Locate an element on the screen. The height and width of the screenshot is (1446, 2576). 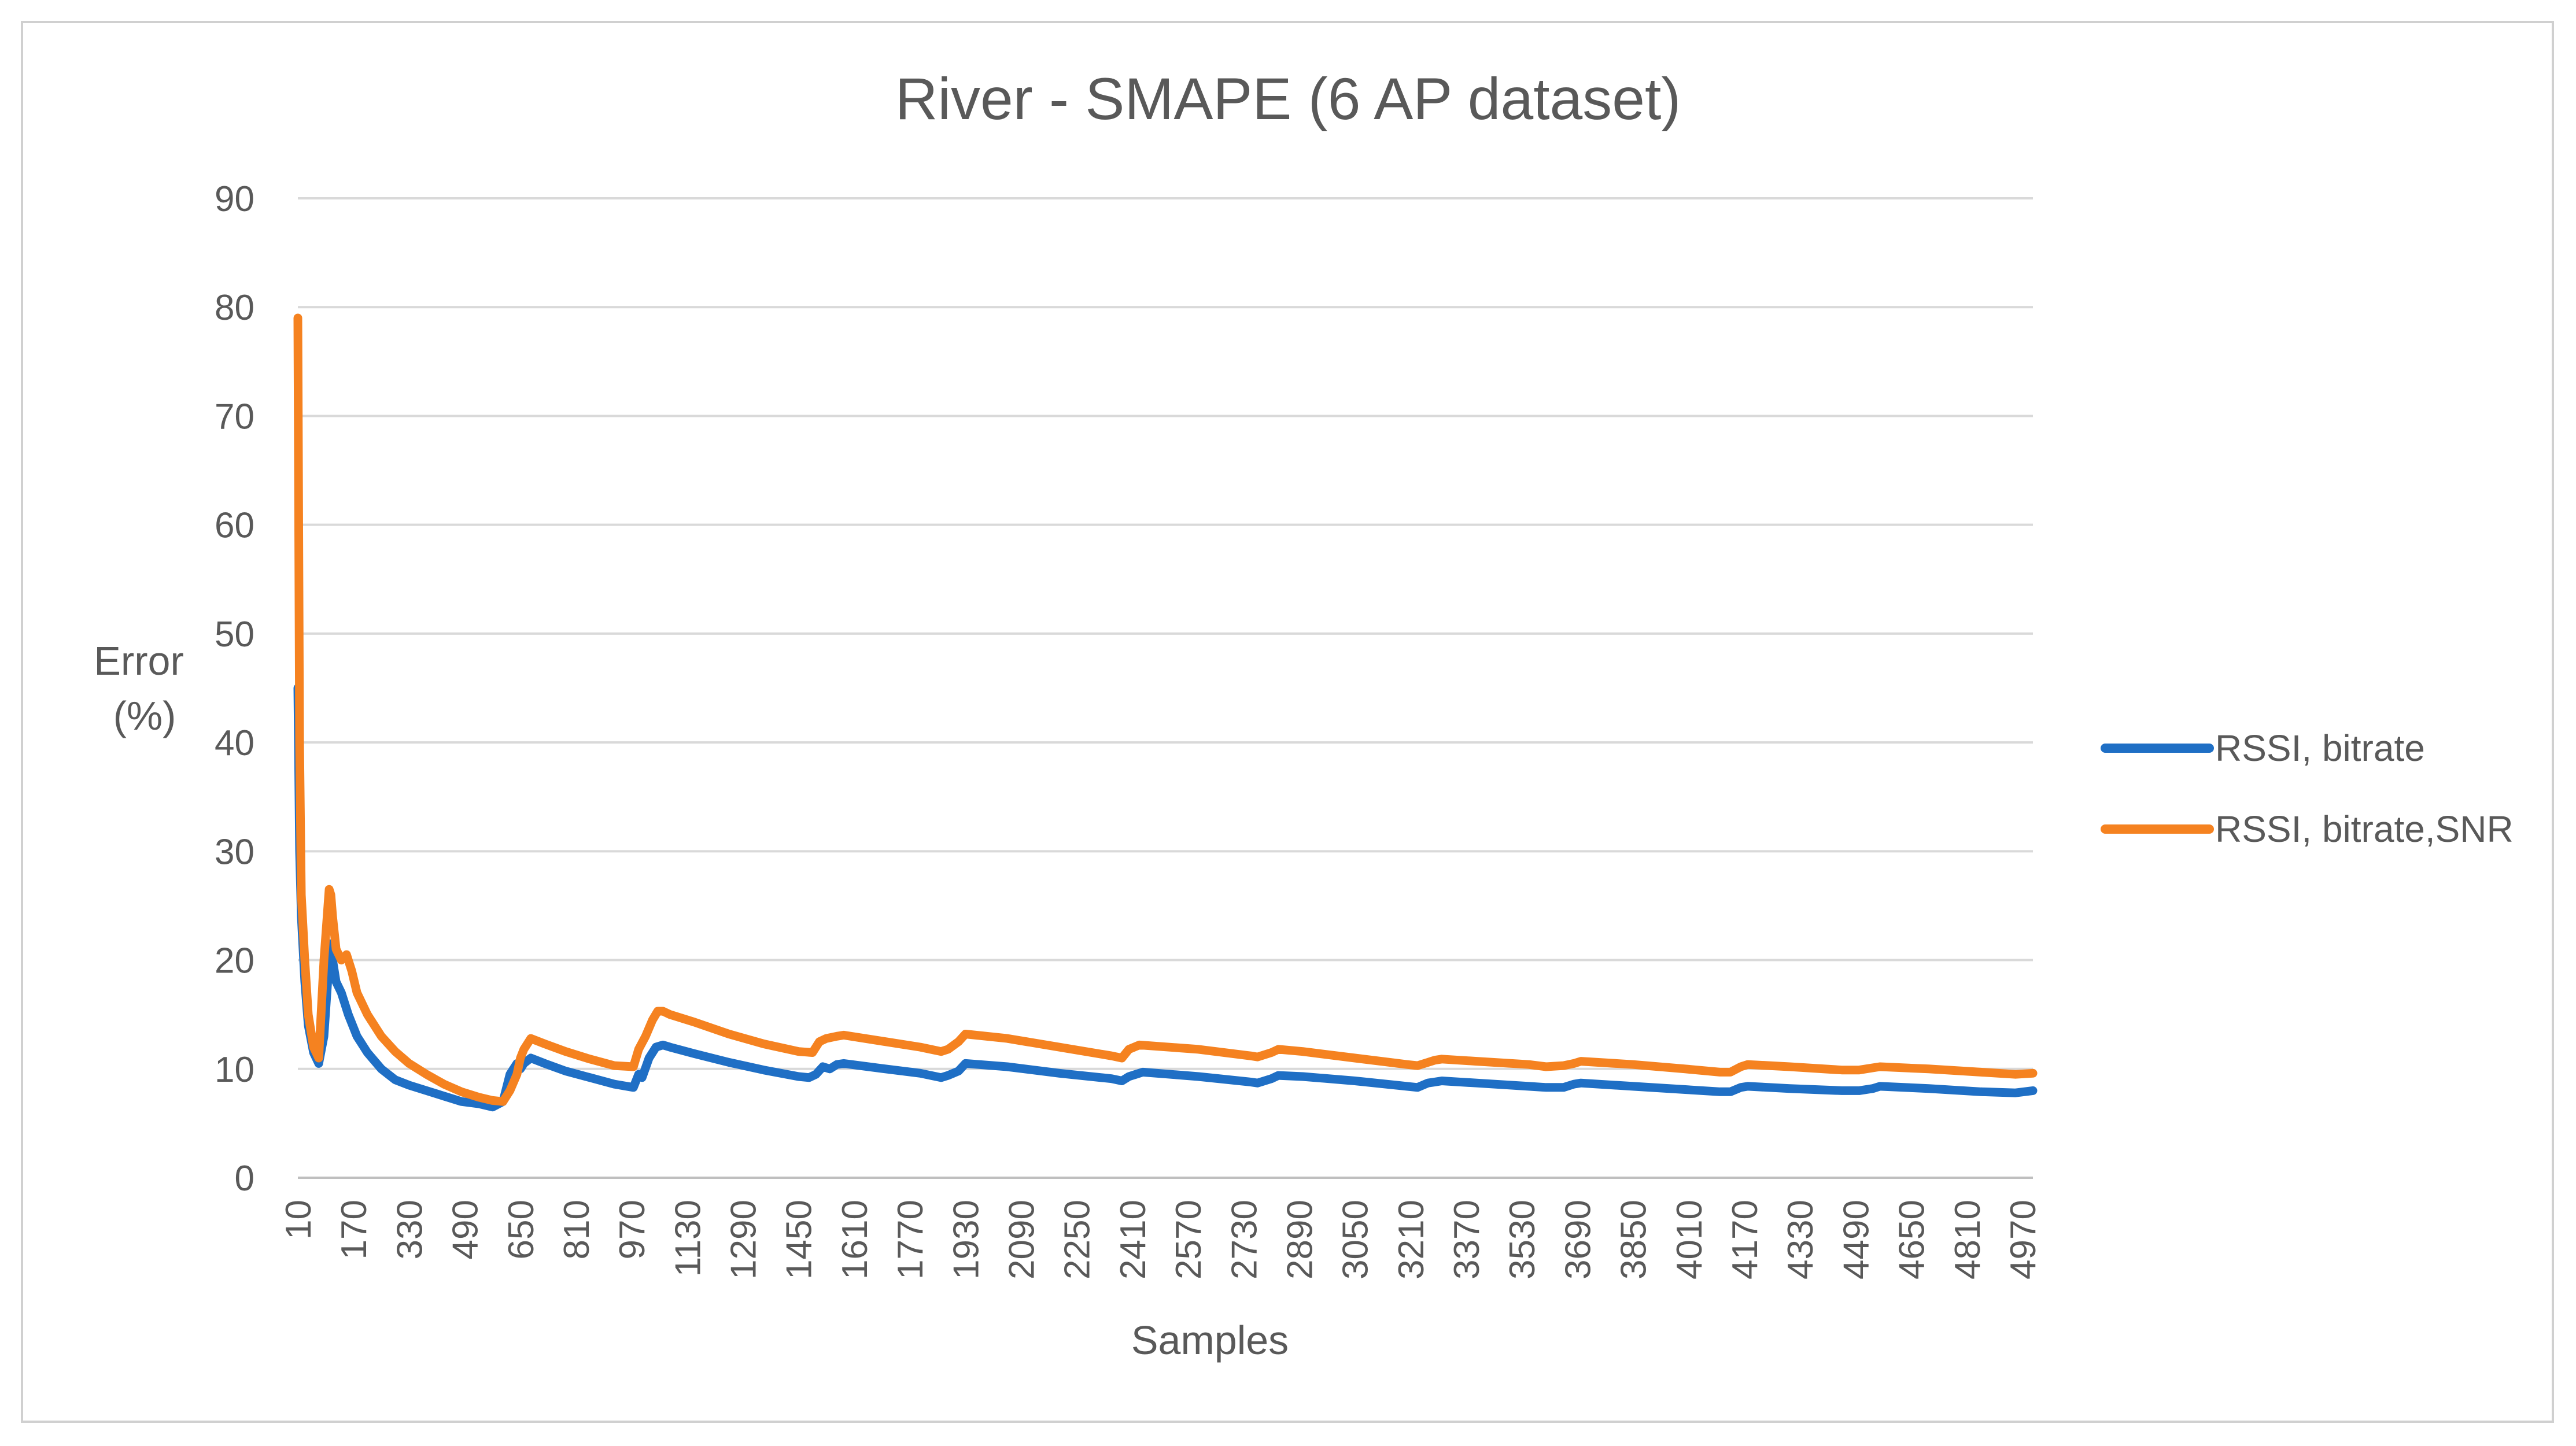
legend: RSSI, bitrate RSSI, bitrate,SNR is located at coordinates (2307, 788).